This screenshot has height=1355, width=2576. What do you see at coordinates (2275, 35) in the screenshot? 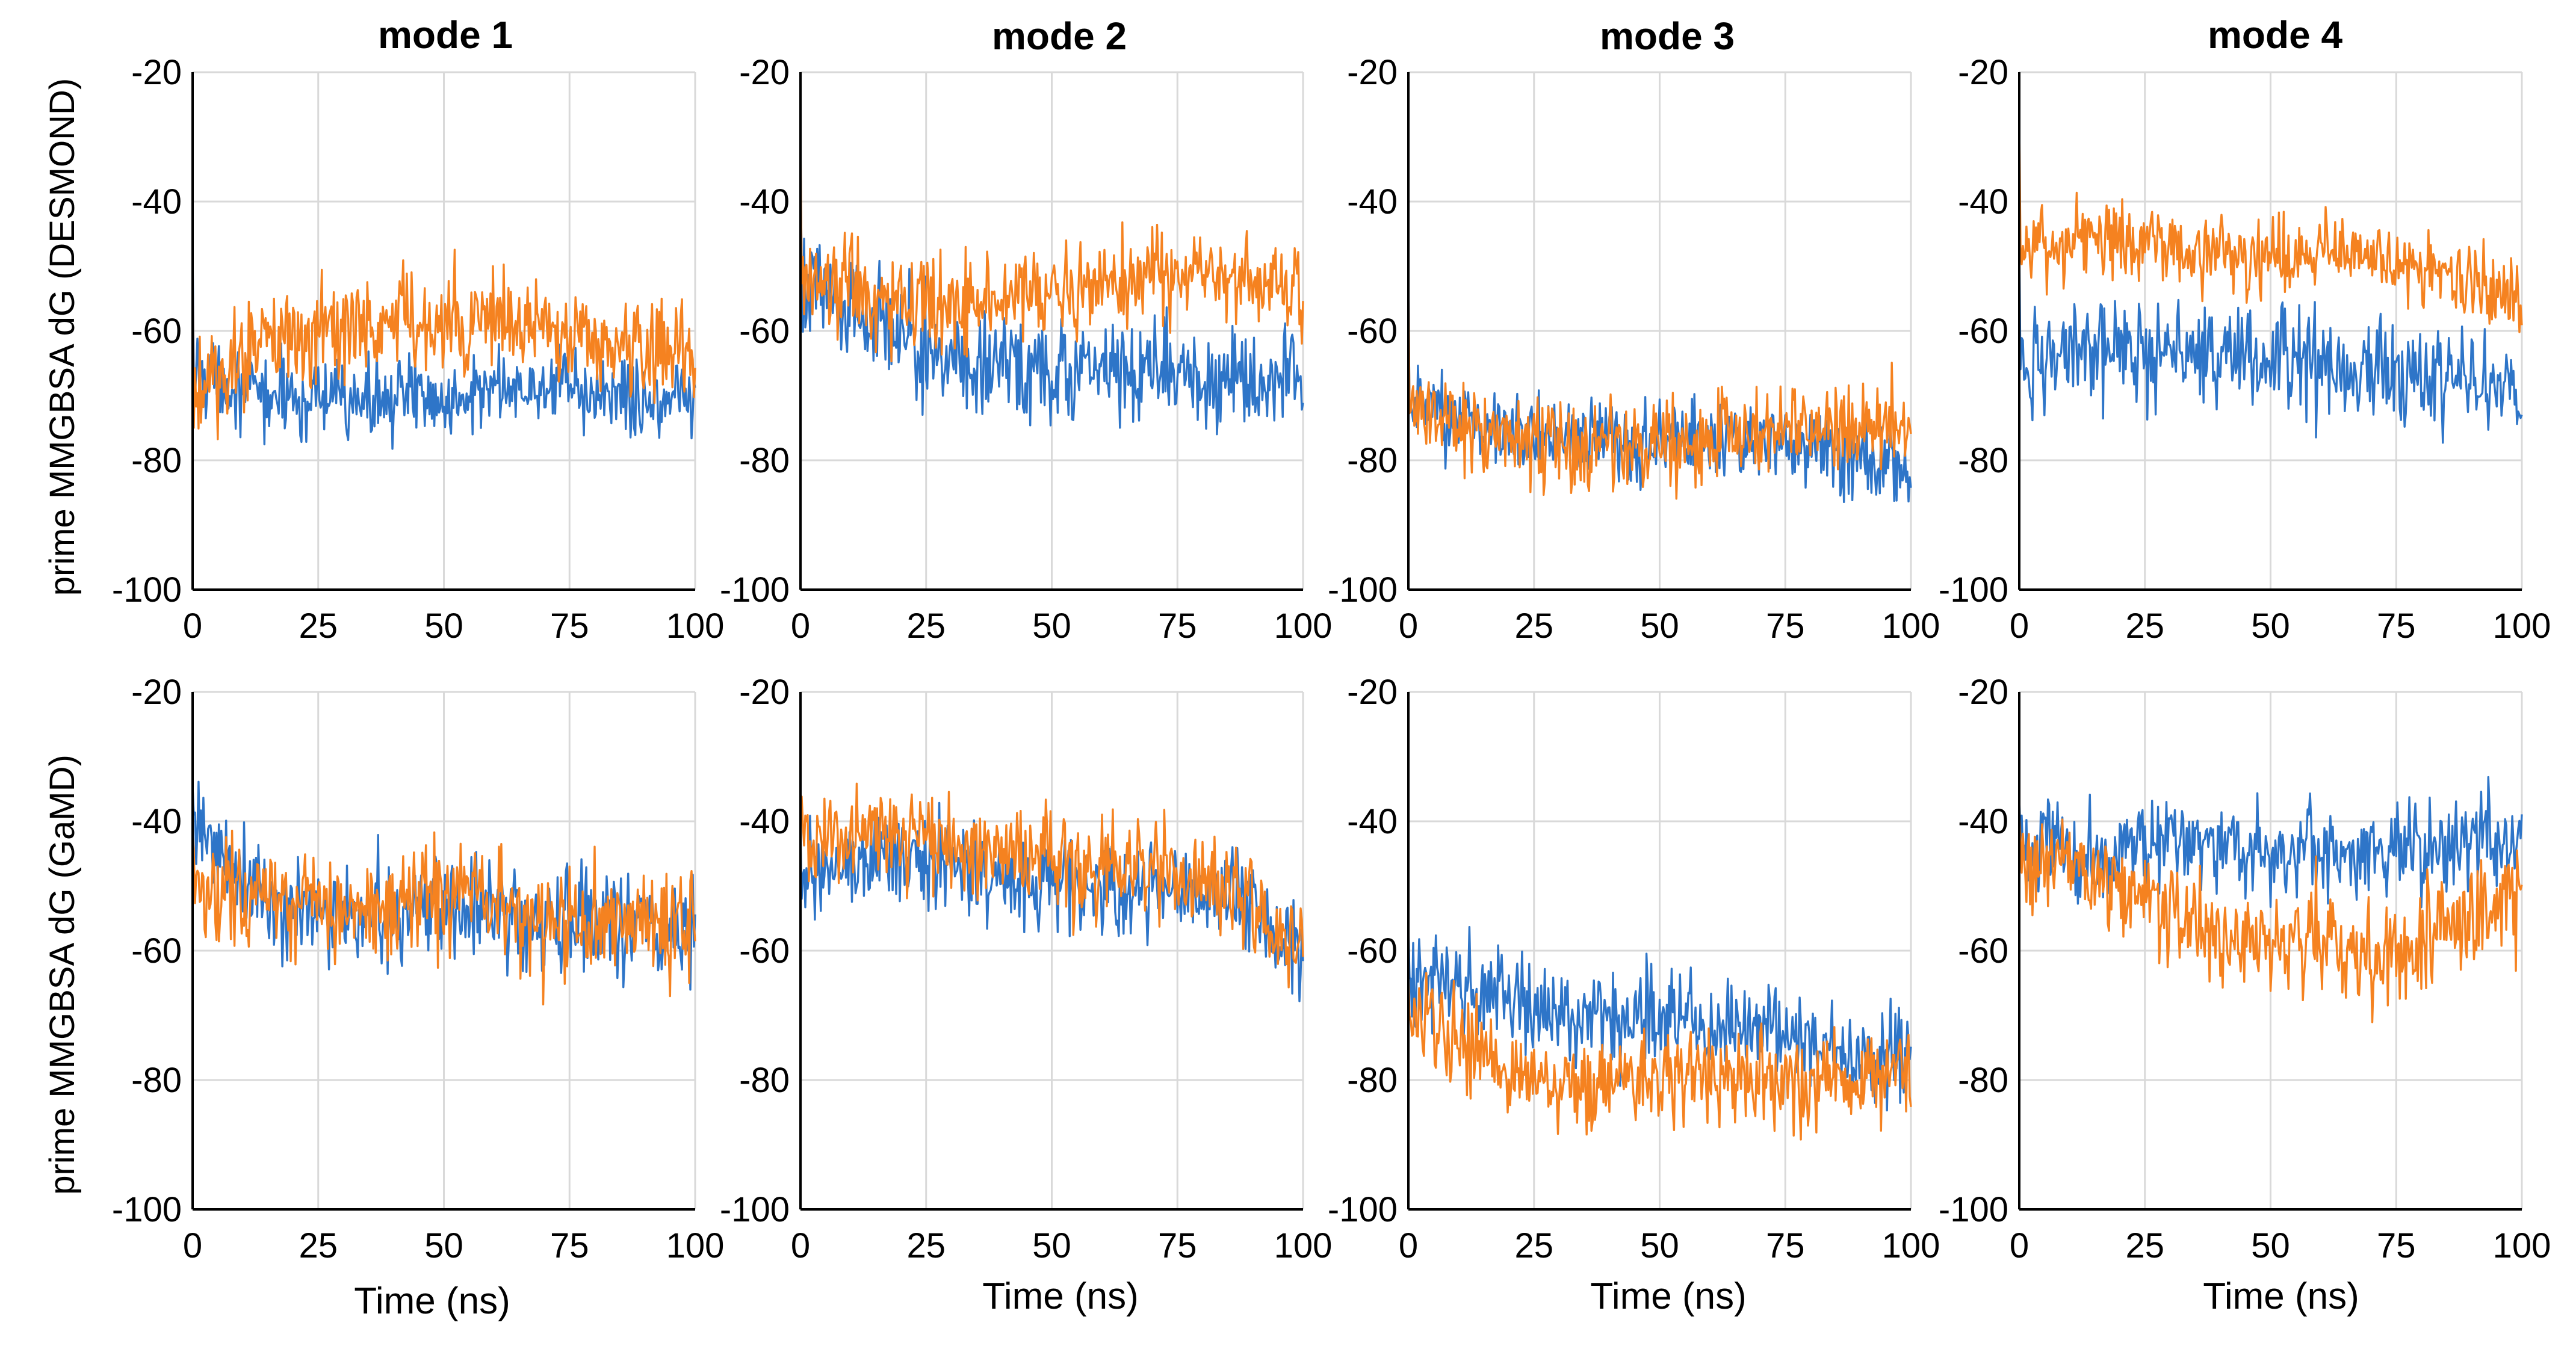
I see `col-title-mode-4: mode 4` at bounding box center [2275, 35].